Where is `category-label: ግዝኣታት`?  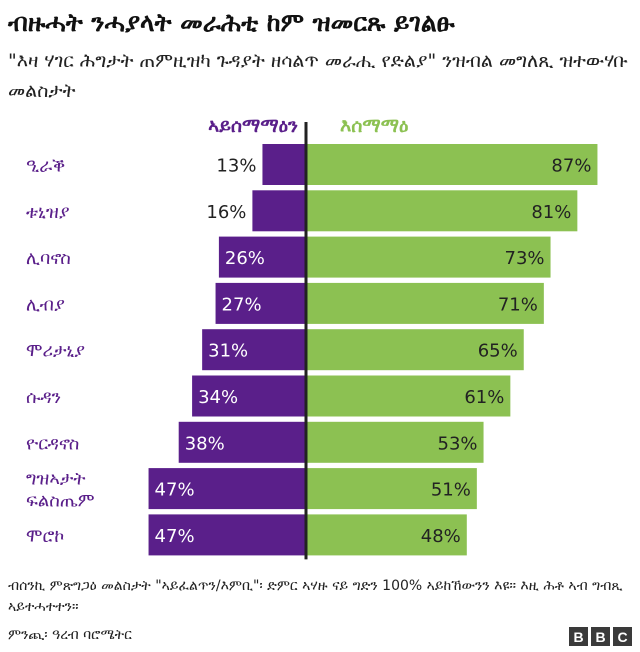
category-label: ግዝኣታት is located at coordinates (56, 479).